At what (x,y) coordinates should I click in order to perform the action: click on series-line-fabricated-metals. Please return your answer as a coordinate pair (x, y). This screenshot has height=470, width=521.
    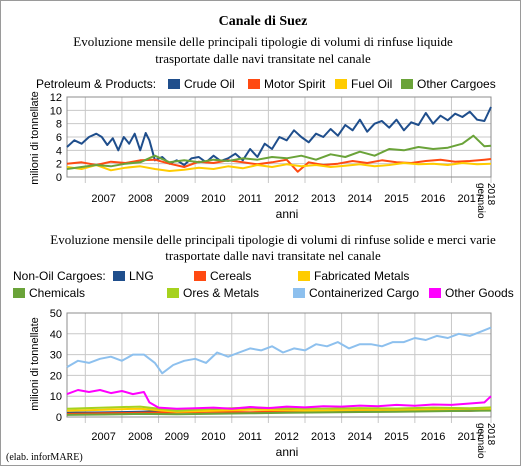
    Looking at the image, I should click on (279, 410).